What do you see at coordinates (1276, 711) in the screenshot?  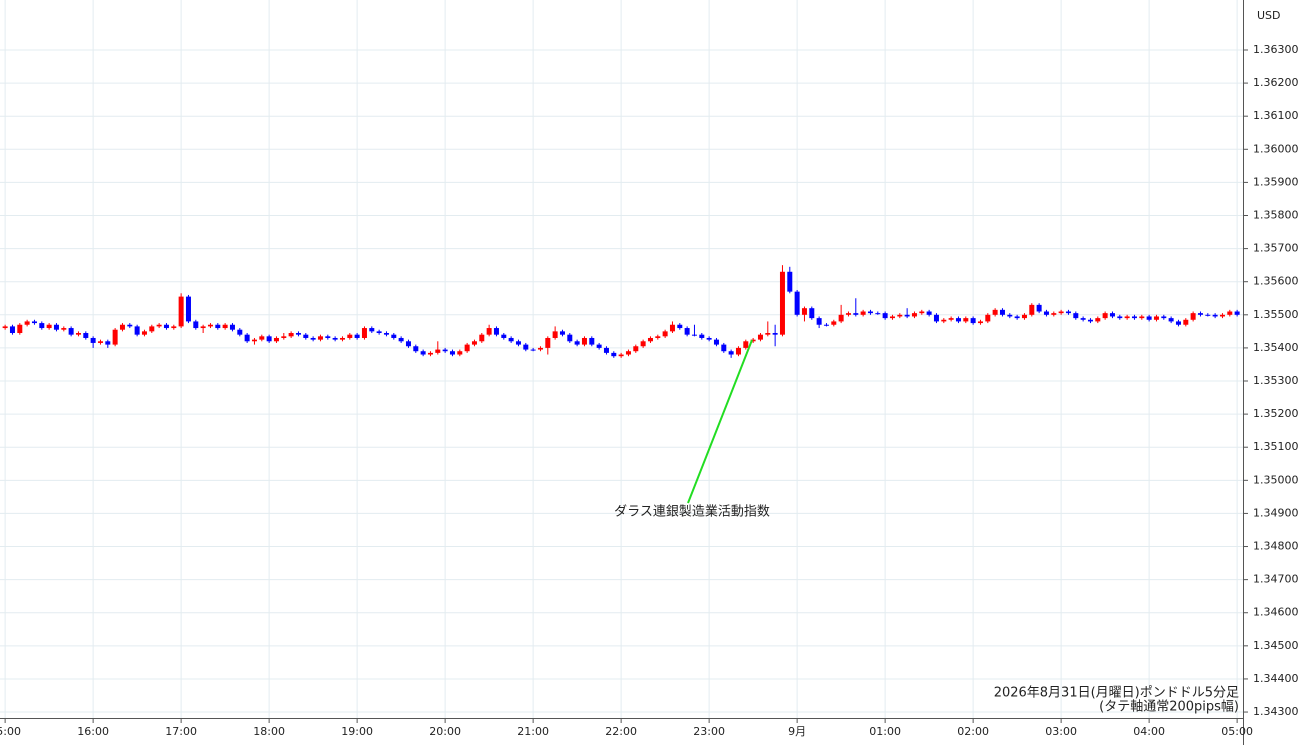 I see `y-tick-label: 1.34300` at bounding box center [1276, 711].